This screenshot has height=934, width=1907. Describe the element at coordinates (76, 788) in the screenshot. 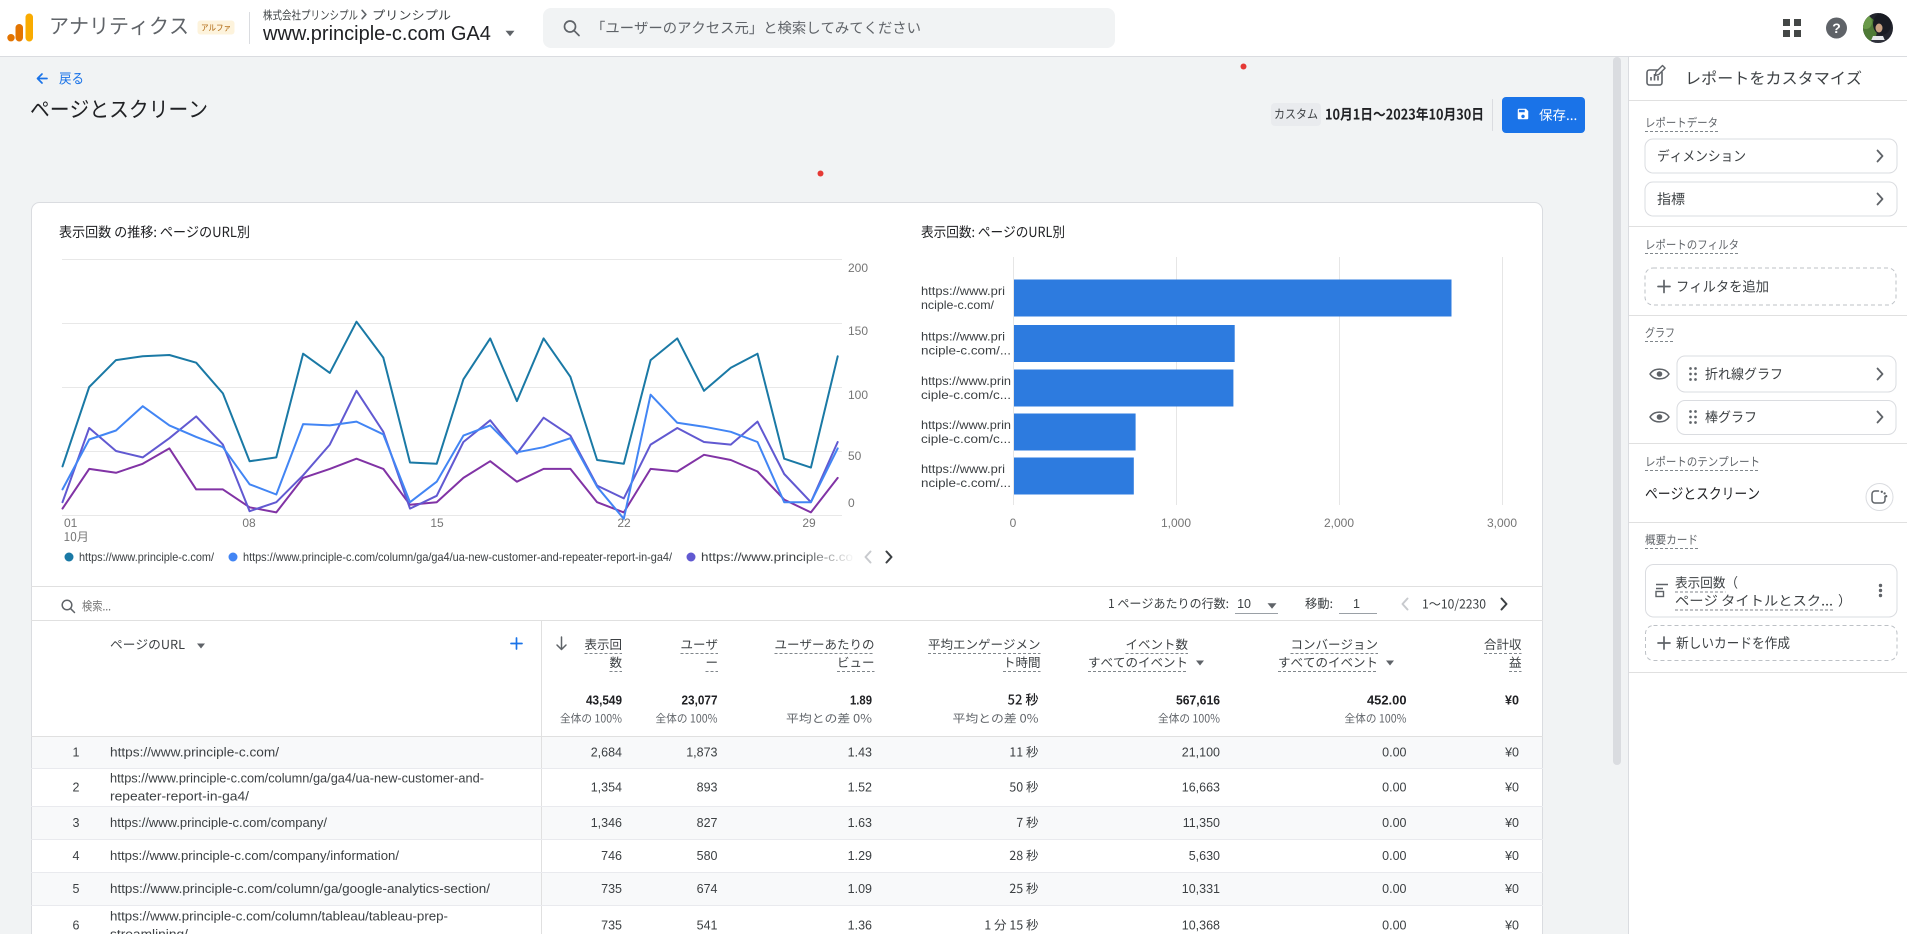

I see `svg-text: 2` at that location.